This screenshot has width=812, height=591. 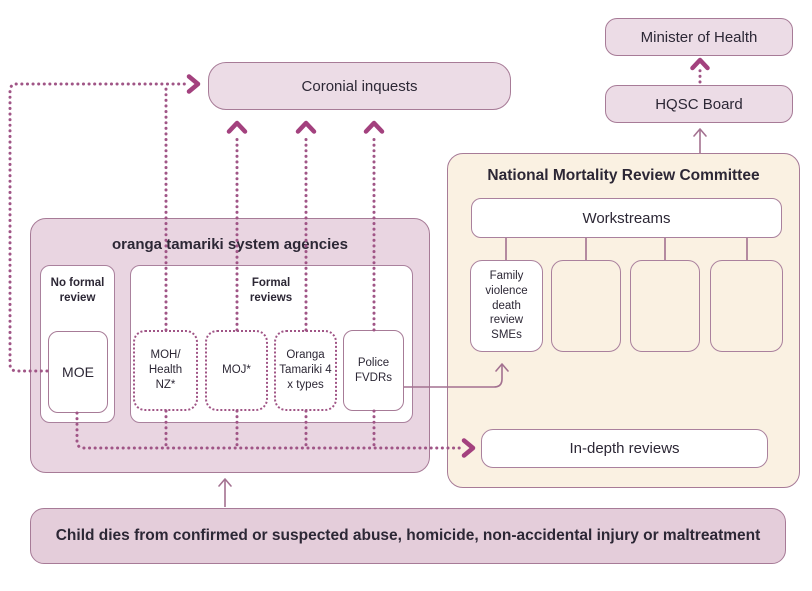 I want to click on police-fvdrs-box: Police FVDRs, so click(x=373, y=370).